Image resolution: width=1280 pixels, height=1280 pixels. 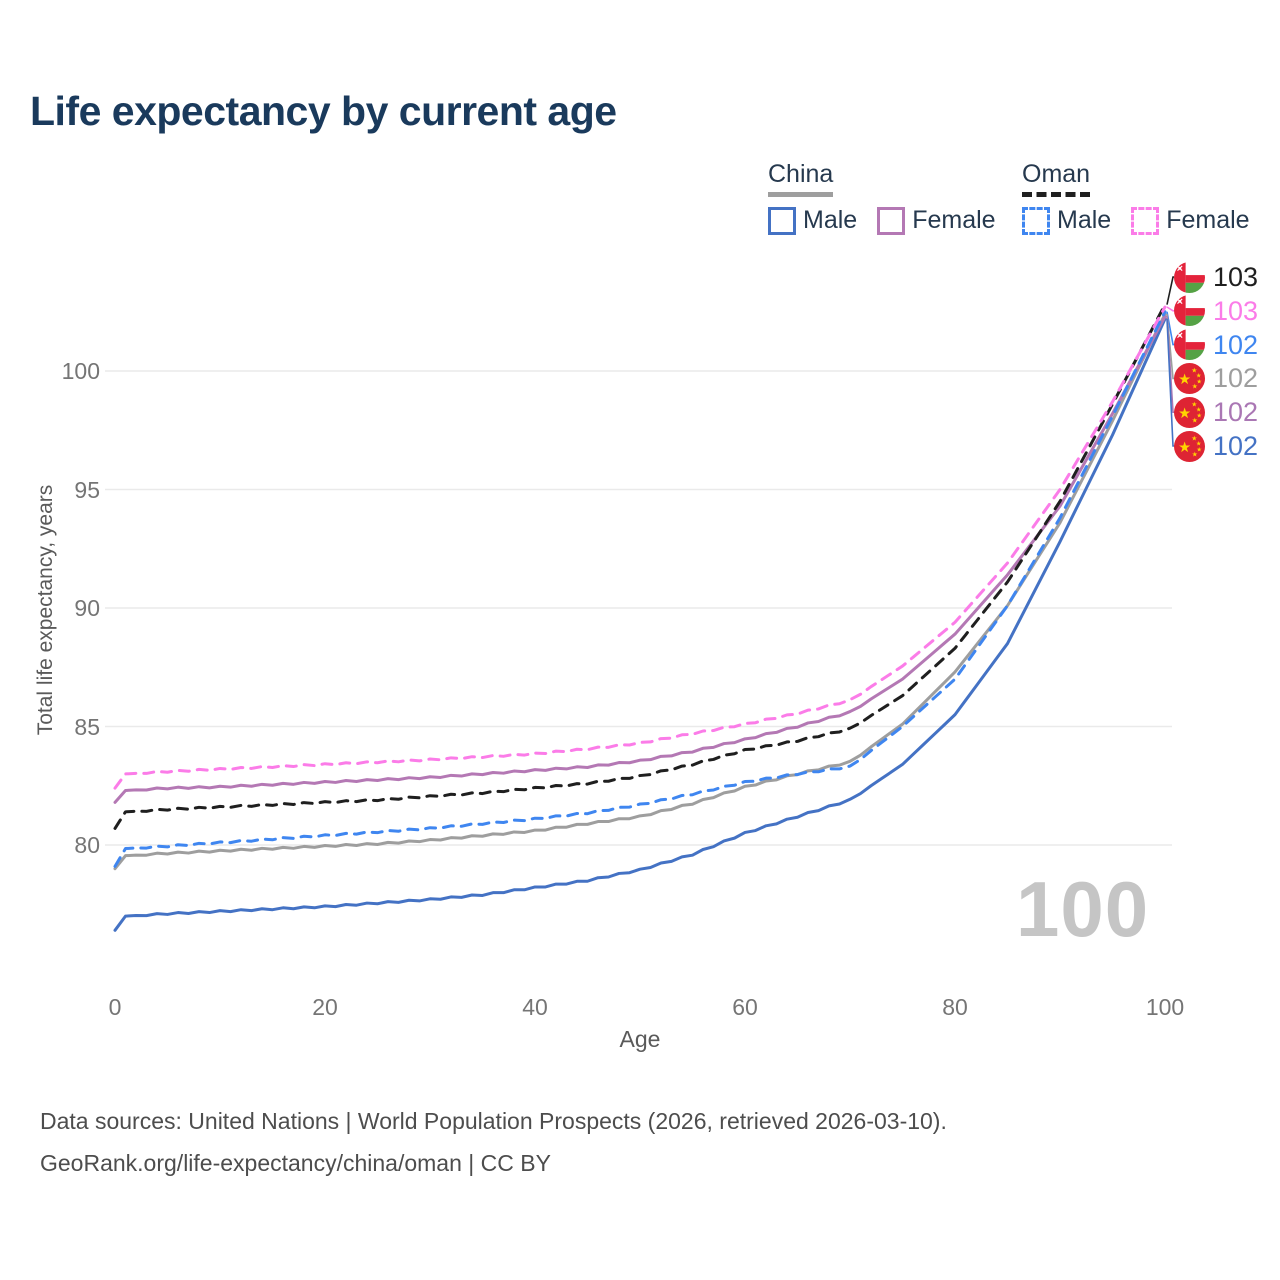 What do you see at coordinates (745, 1007) in the screenshot?
I see `x-tick-60: 60` at bounding box center [745, 1007].